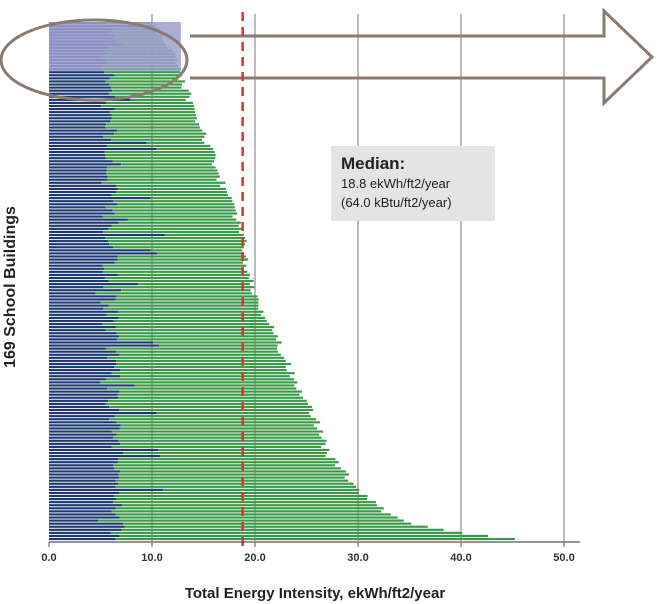 This screenshot has width=657, height=604. What do you see at coordinates (115, 47) in the screenshot?
I see `highlight-region` at bounding box center [115, 47].